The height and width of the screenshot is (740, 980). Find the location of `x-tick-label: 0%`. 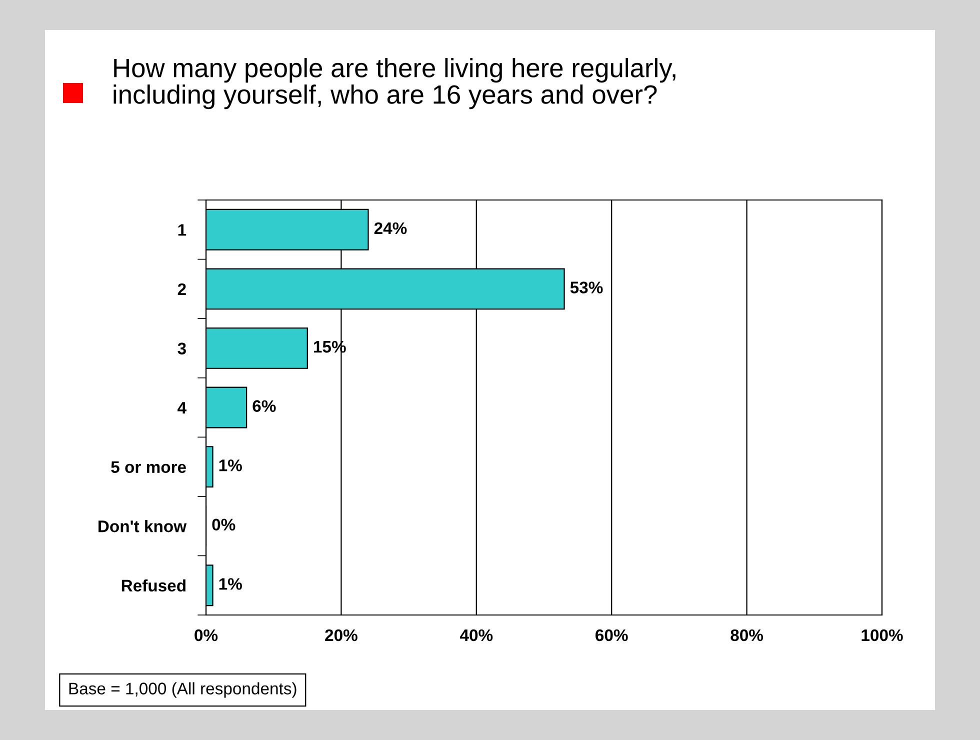

x-tick-label: 0% is located at coordinates (206, 635).